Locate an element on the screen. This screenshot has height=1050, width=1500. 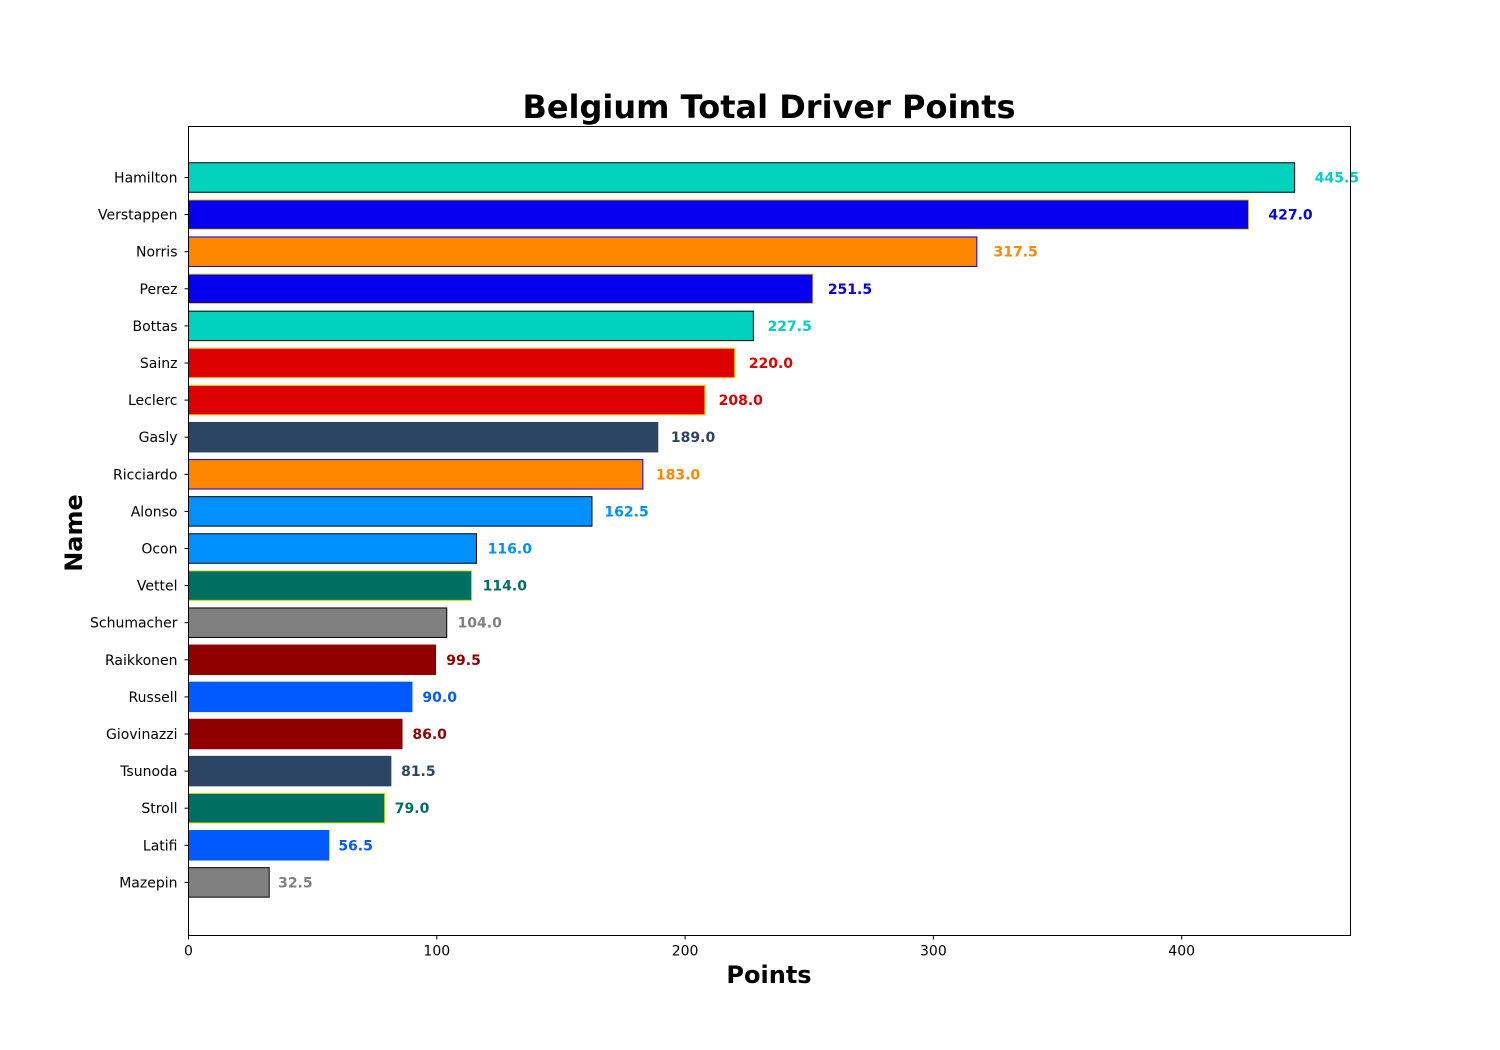
bar-bottas is located at coordinates (471, 326).